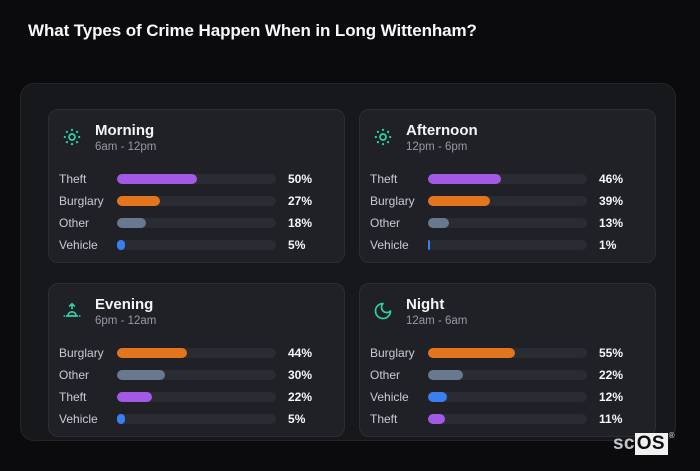 The width and height of the screenshot is (700, 471). I want to click on bar-row: Burglary 44%, so click(193, 353).